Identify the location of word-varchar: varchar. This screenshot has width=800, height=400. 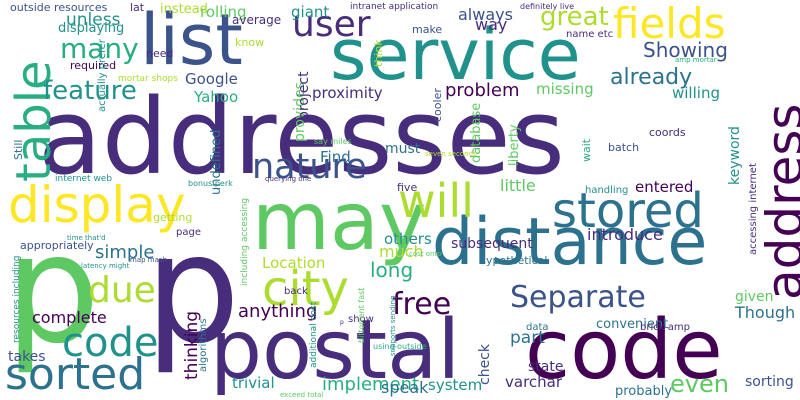
(534, 382).